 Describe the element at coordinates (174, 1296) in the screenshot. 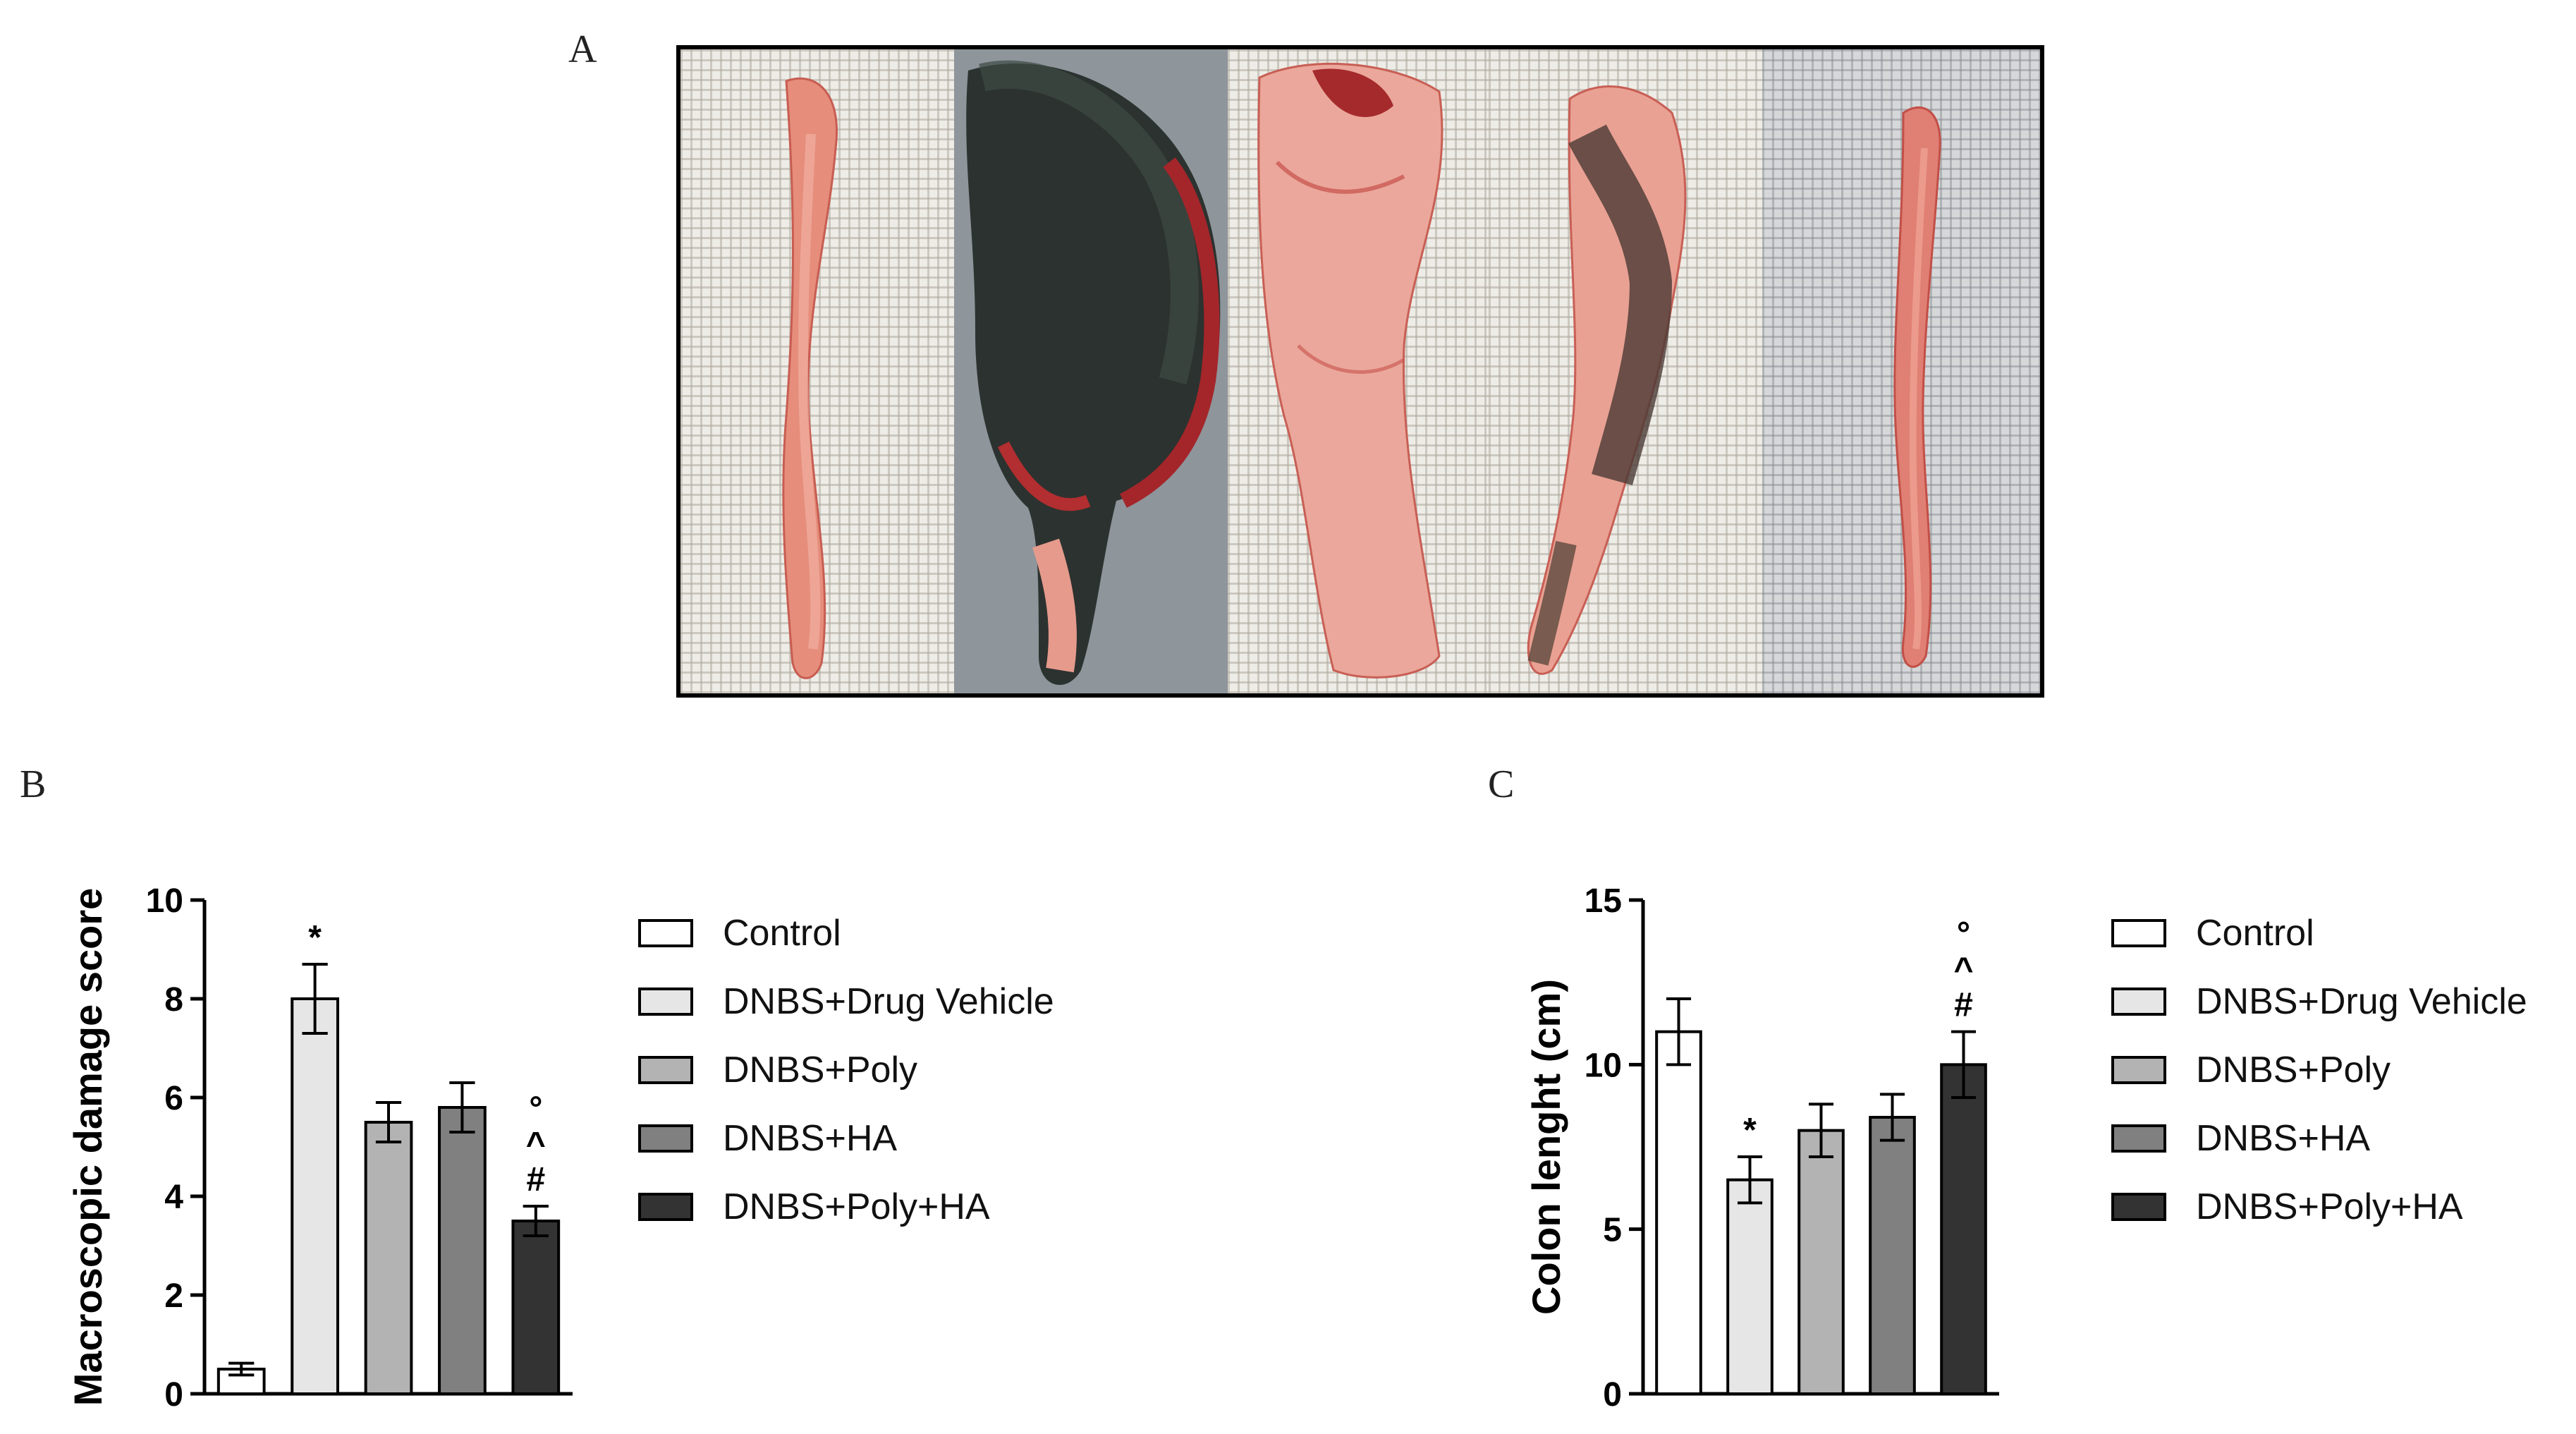

I see `y-tick-label: 2` at that location.